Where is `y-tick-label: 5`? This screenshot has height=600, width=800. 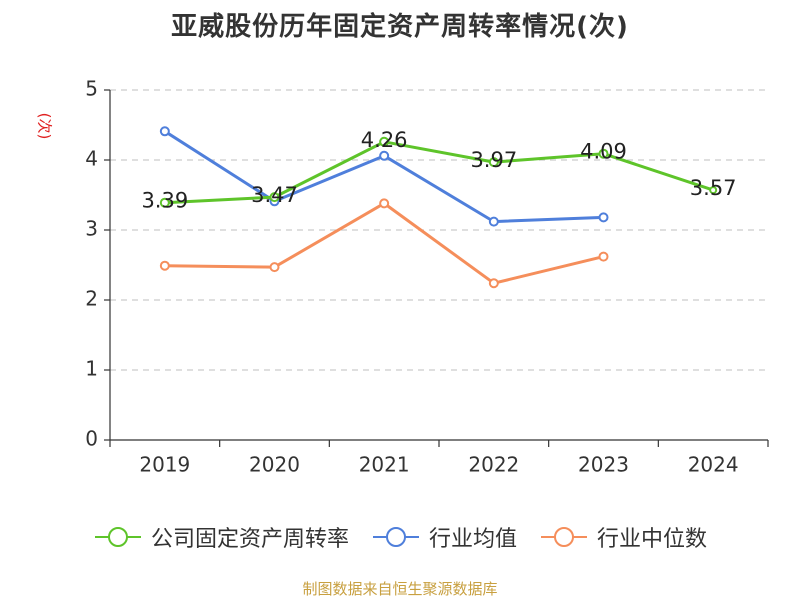 y-tick-label: 5 is located at coordinates (91, 89).